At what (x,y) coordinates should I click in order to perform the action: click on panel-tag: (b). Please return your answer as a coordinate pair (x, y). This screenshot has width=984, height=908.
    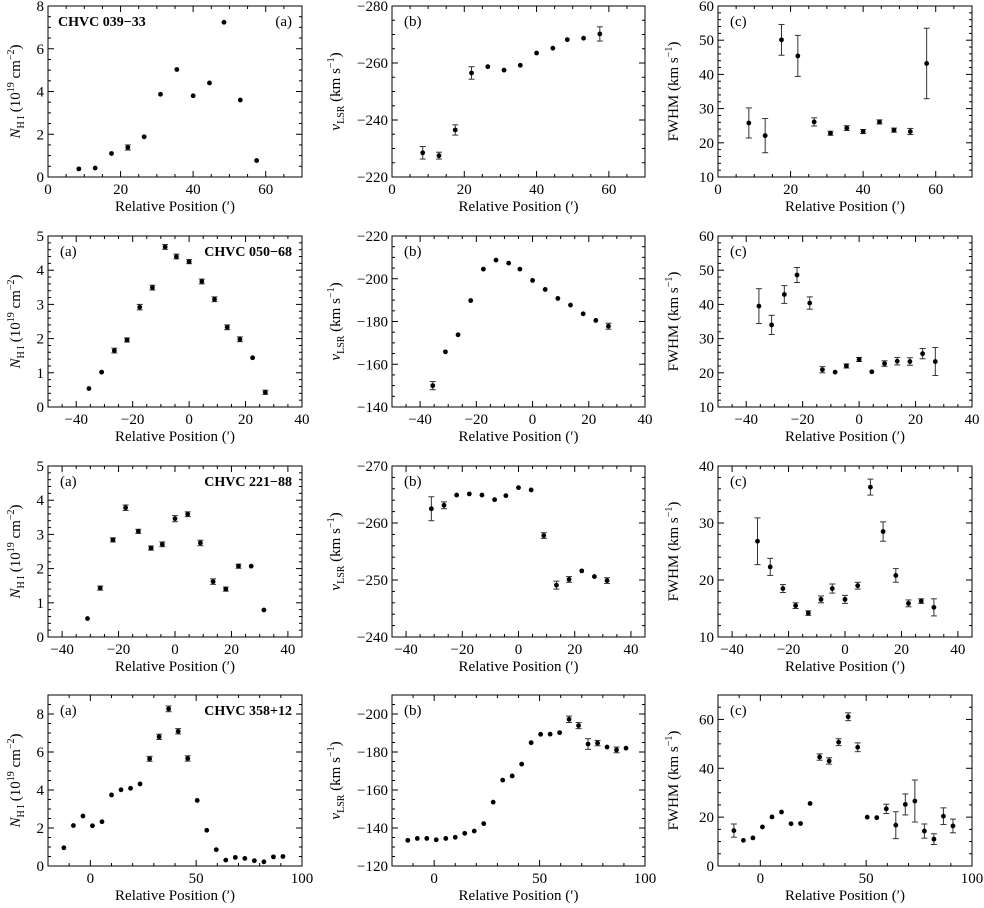
    Looking at the image, I should click on (413, 482).